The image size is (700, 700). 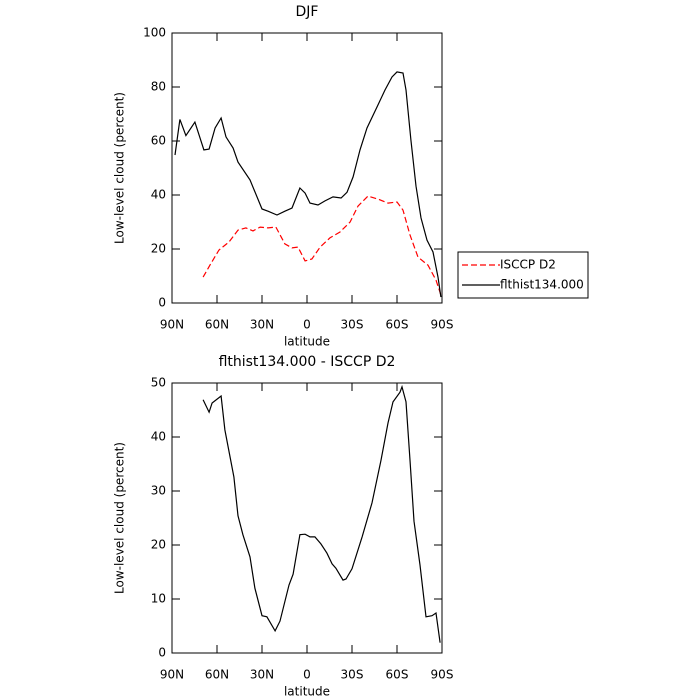 What do you see at coordinates (158, 491) in the screenshot?
I see `y-tick-label: 30` at bounding box center [158, 491].